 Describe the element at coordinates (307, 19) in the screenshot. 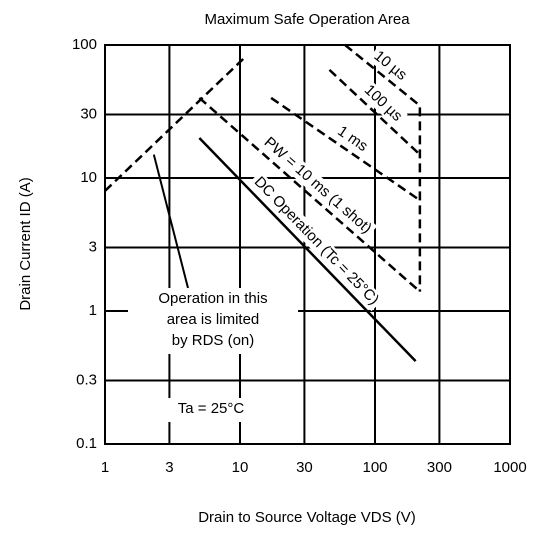

I see `chart-title: Maximum Safe Operation Area` at that location.